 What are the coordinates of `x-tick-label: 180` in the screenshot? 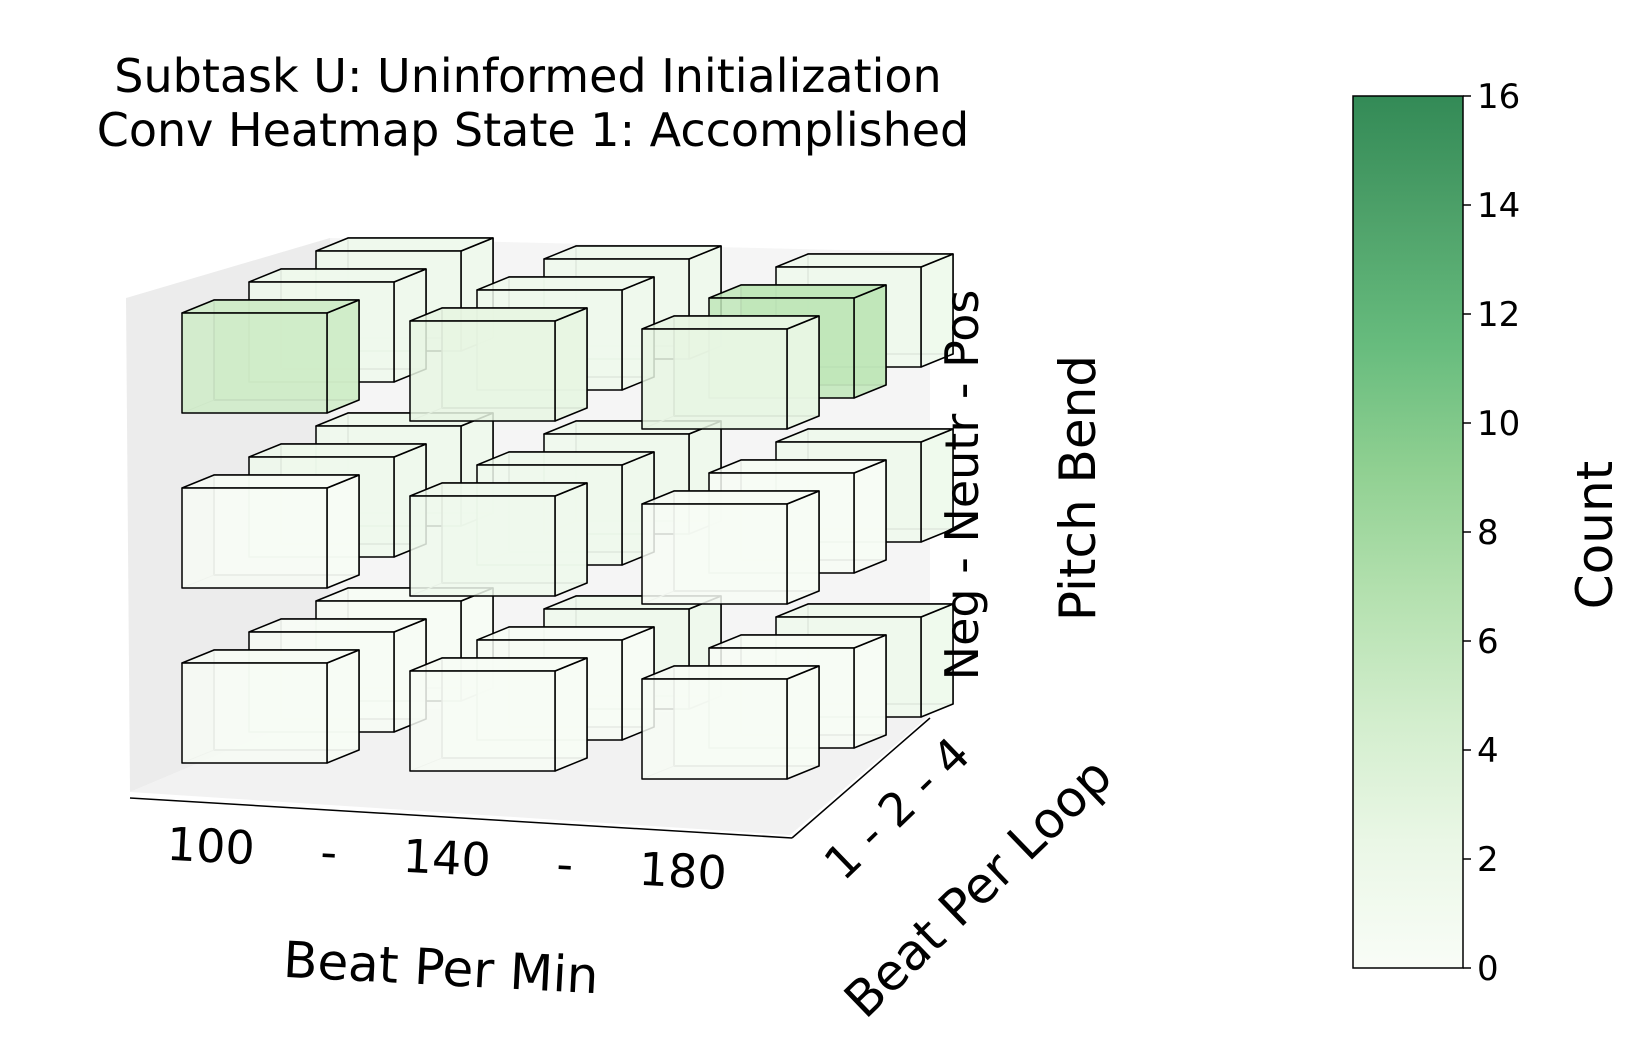 It's located at (683, 871).